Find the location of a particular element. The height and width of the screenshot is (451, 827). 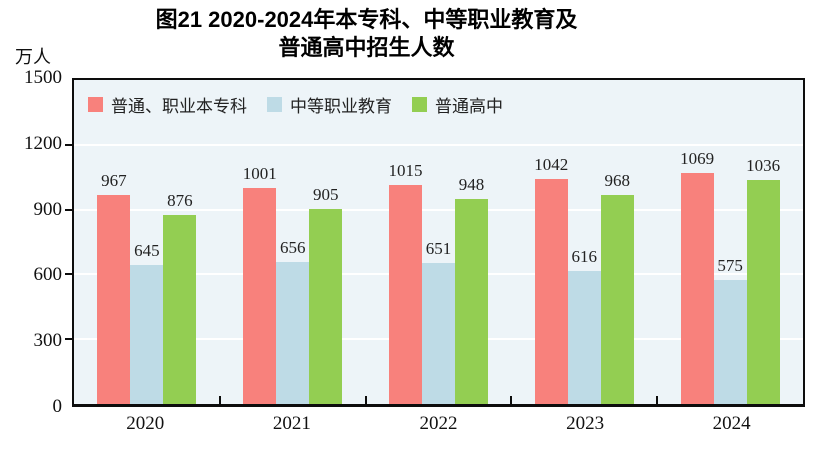

bar-2021-普通高中: 905 is located at coordinates (326, 294).